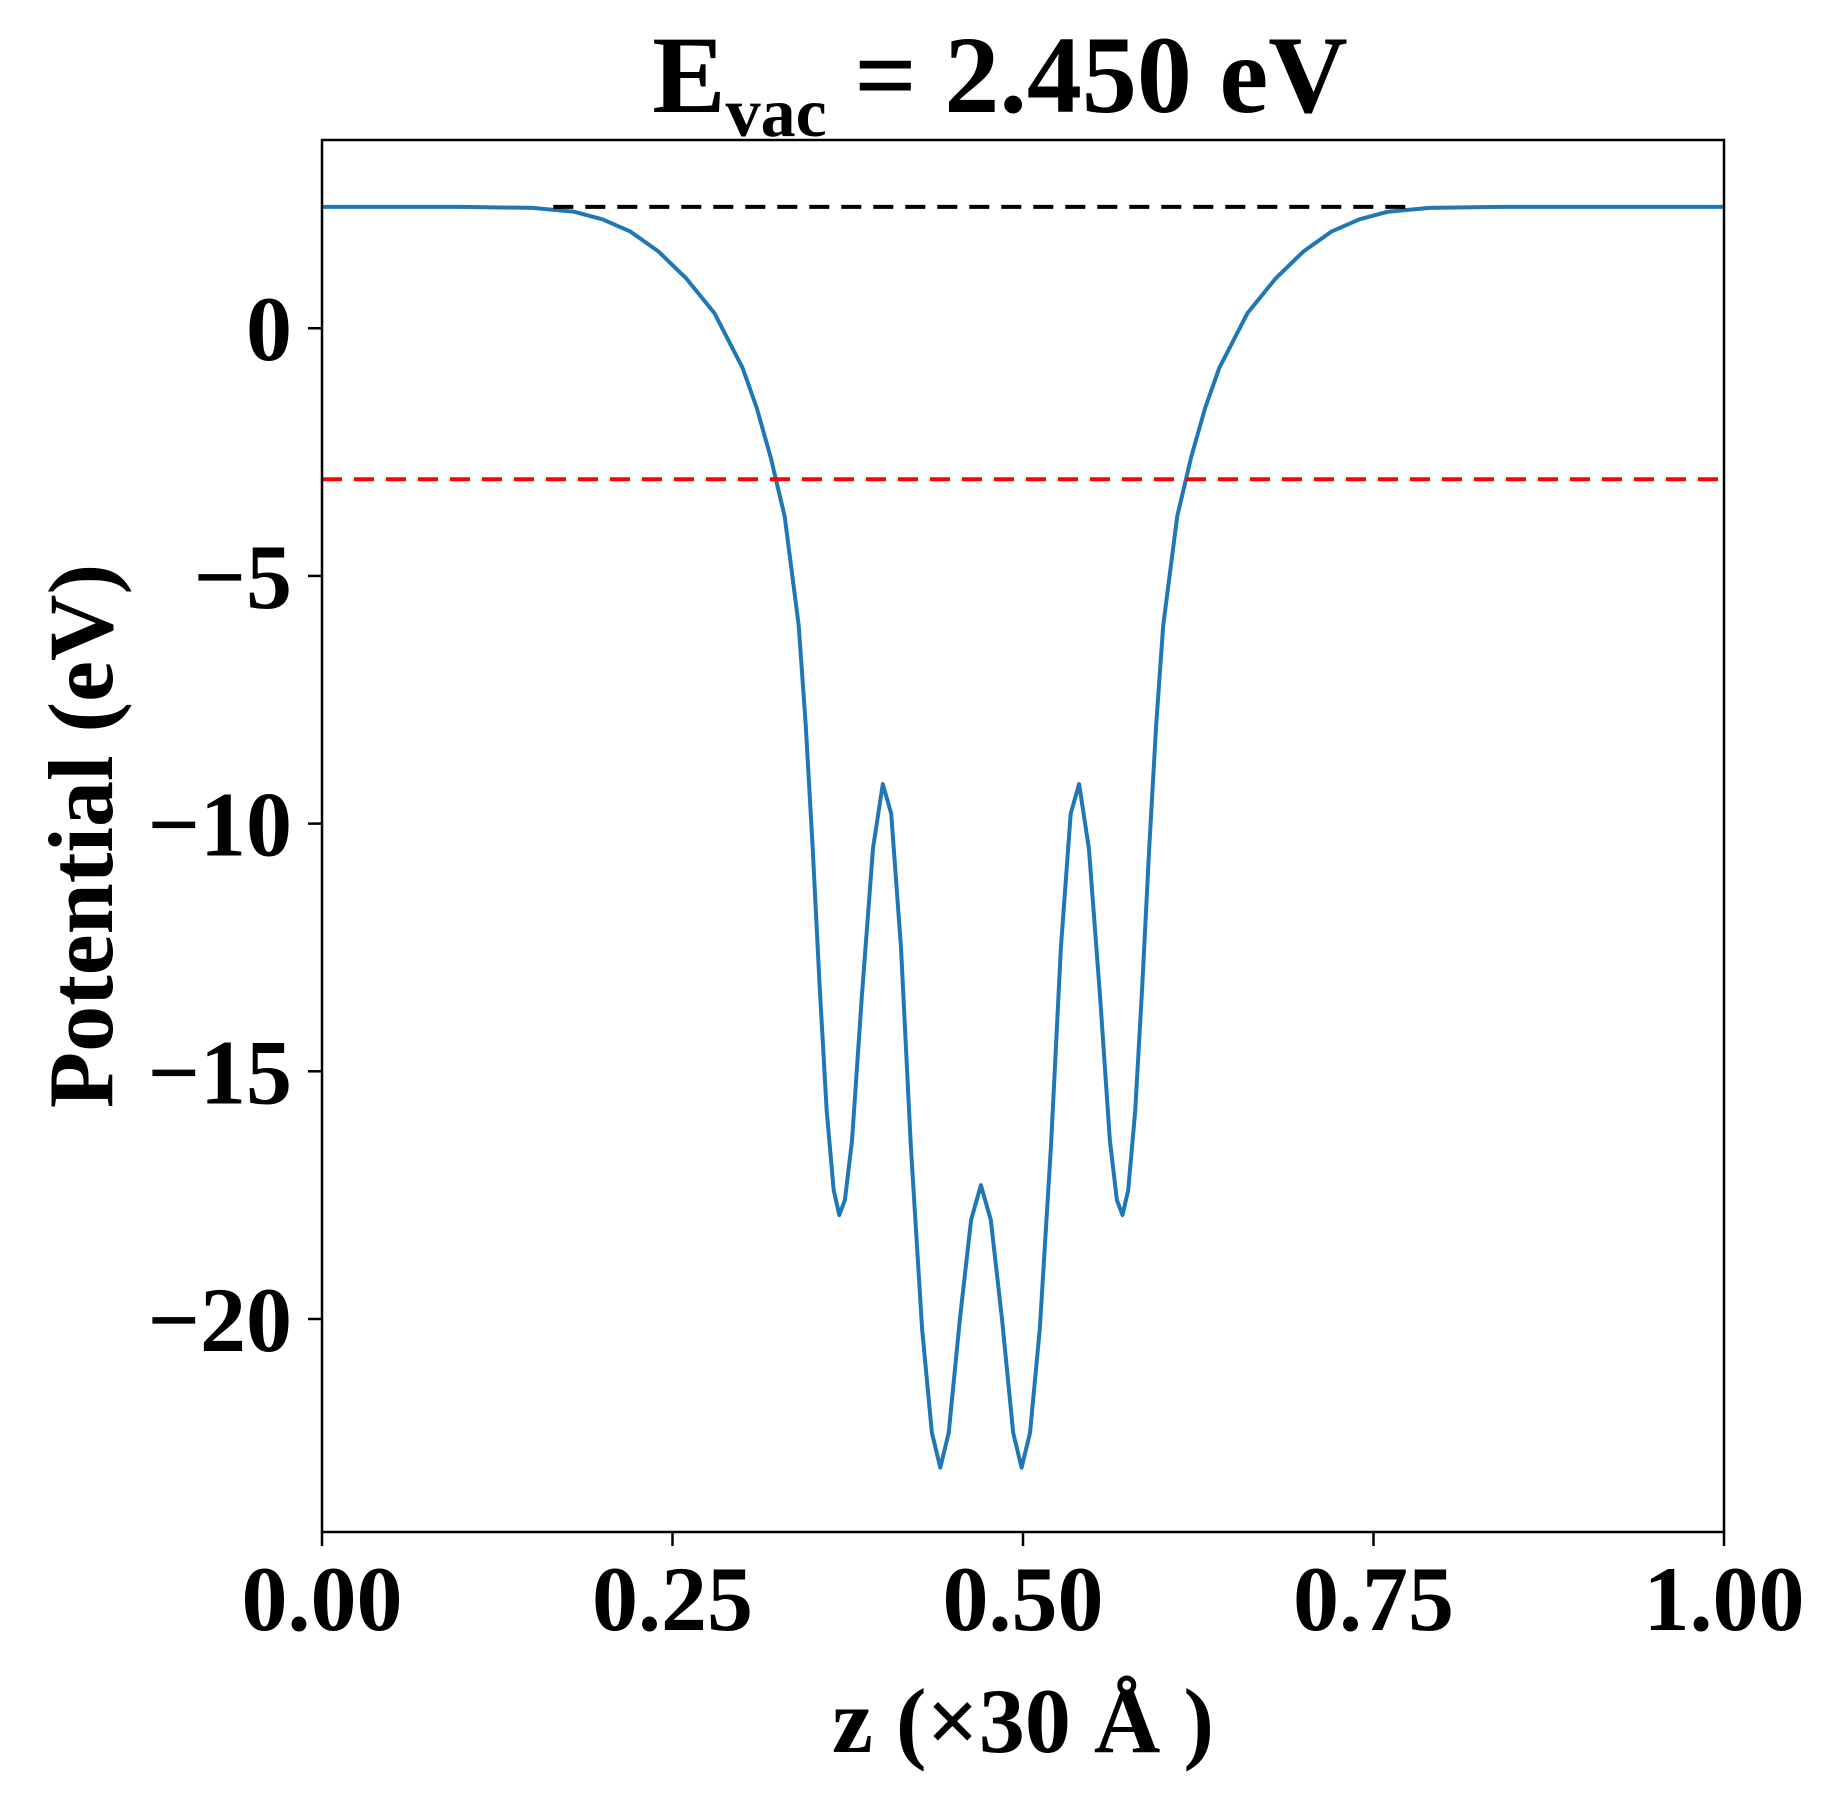 Image resolution: width=1833 pixels, height=1794 pixels. Describe the element at coordinates (1087, 75) in the screenshot. I see `title-rest: = 2.450 eV` at that location.